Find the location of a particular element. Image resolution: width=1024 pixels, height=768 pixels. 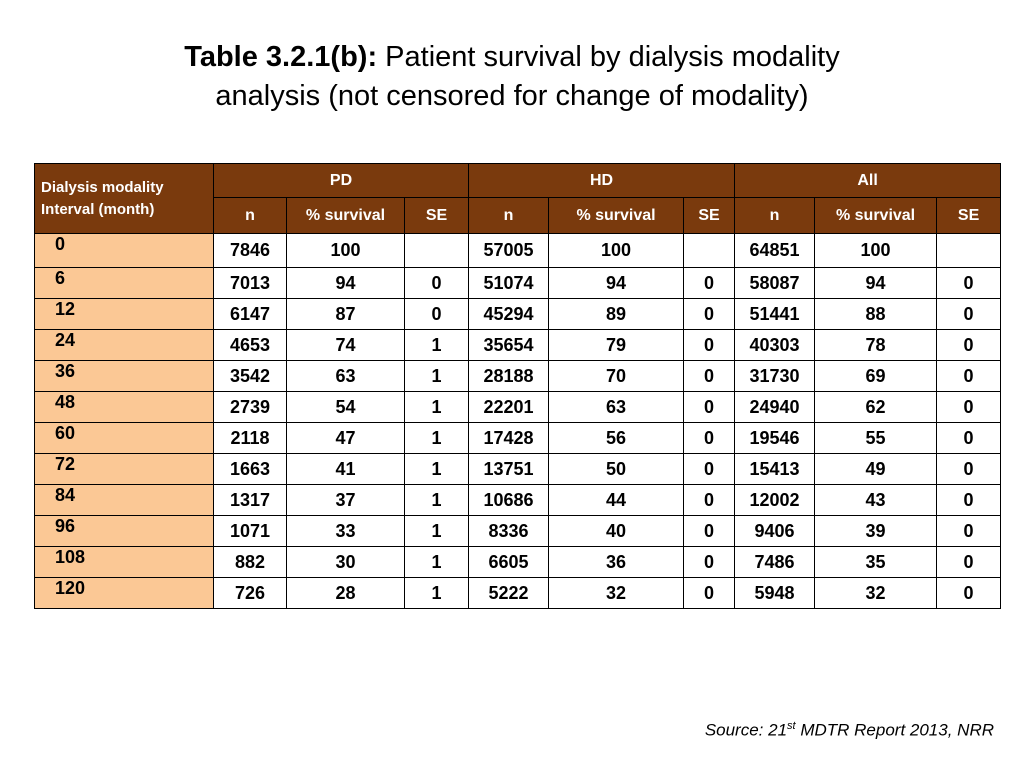

cell-all-survival: 69 is located at coordinates (876, 376).